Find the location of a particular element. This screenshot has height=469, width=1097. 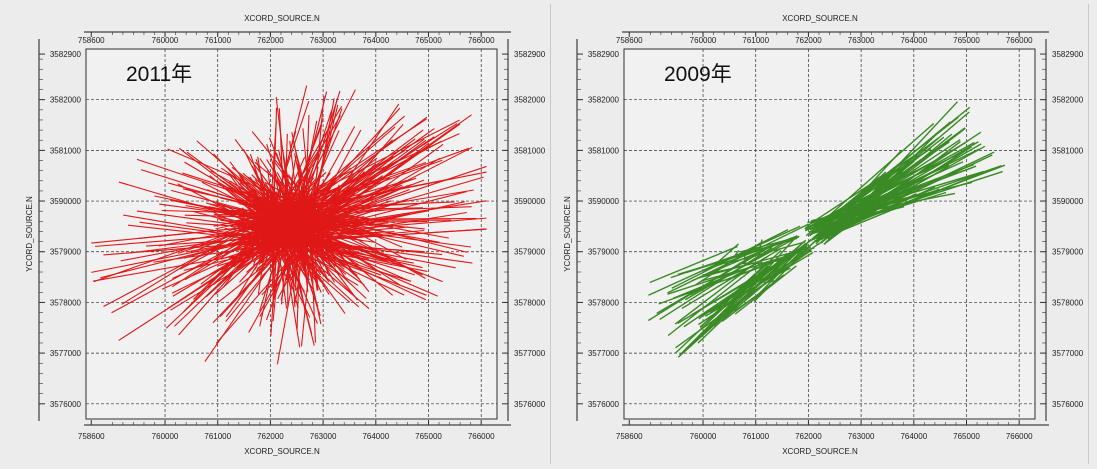

y-tick-label-right: 3579000 is located at coordinates (1068, 252).